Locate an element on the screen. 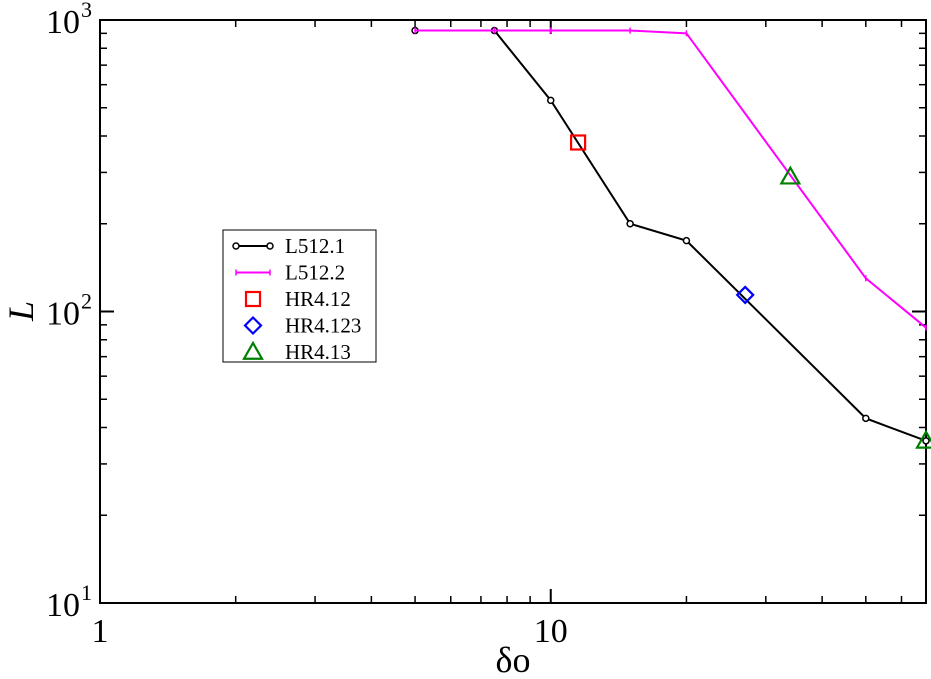  x-tick-label: 10 is located at coordinates (551, 631).